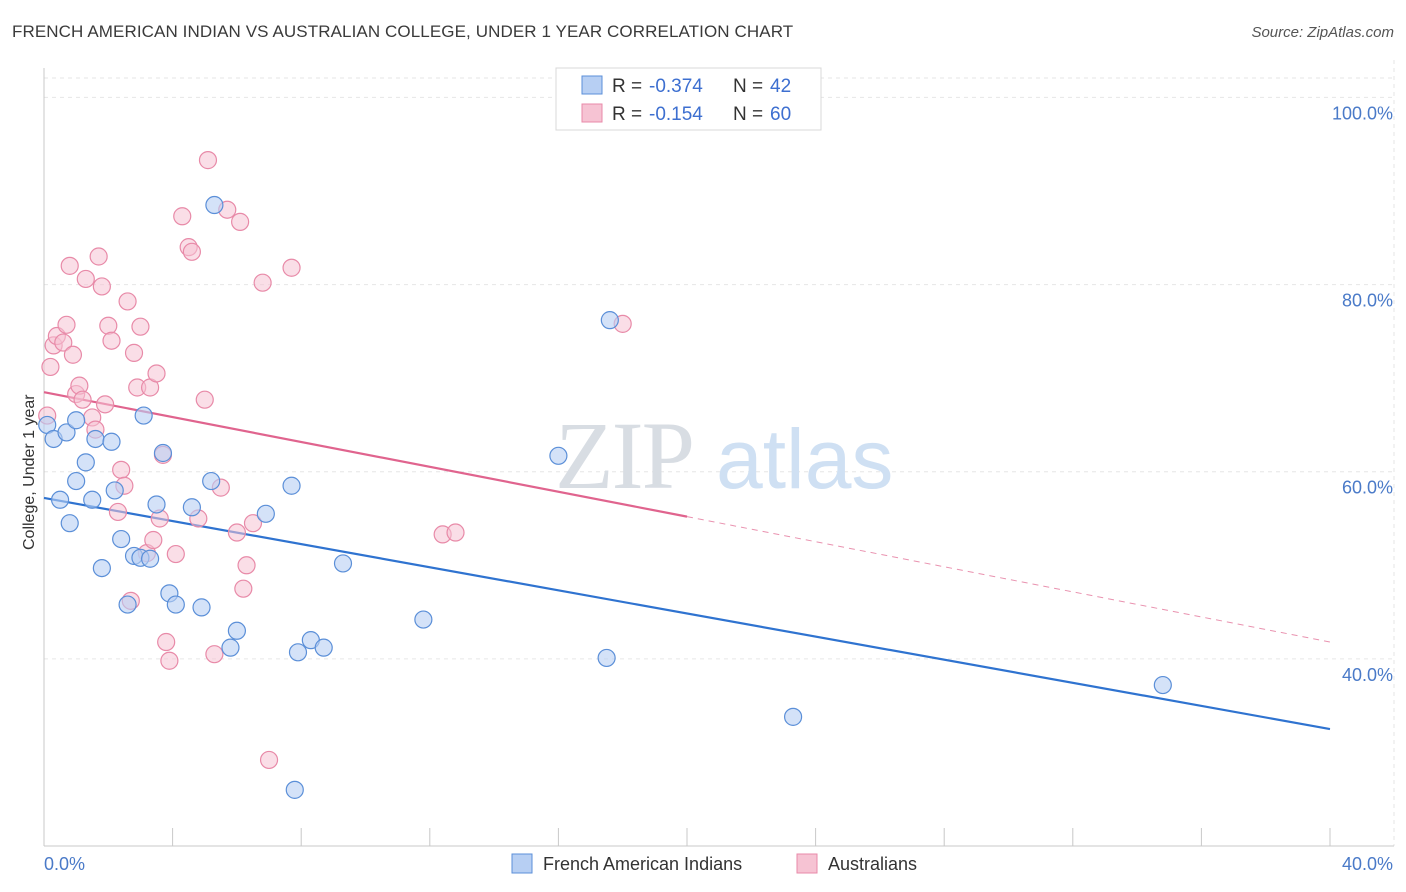 The image size is (1406, 892). What do you see at coordinates (748, 114) in the screenshot?
I see `legend-pink-n-label: N =` at bounding box center [748, 114].